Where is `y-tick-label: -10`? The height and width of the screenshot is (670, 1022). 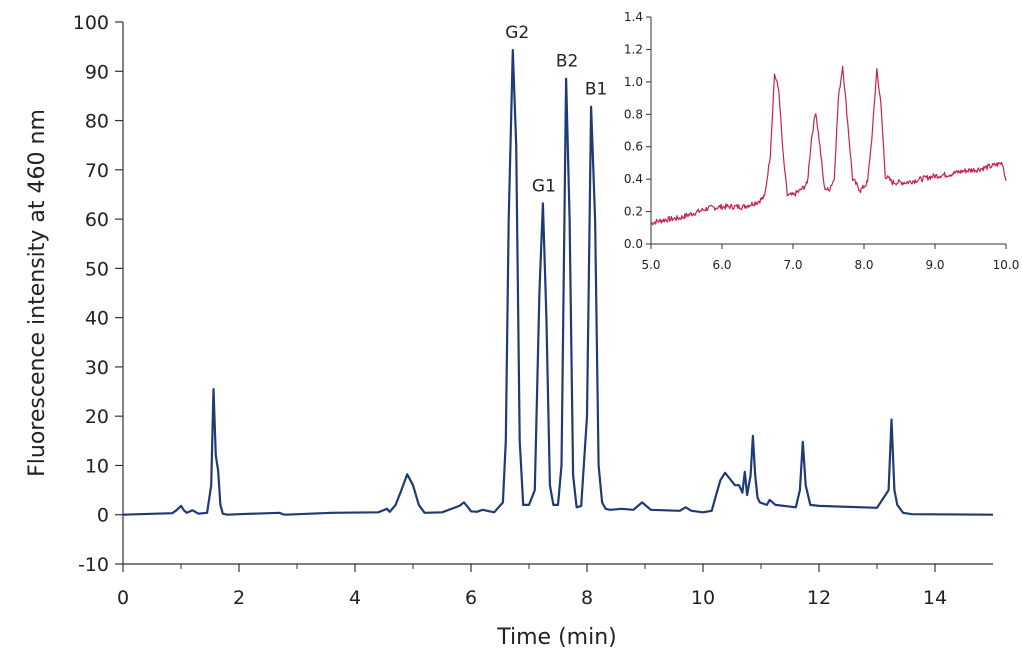
y-tick-label: -10 is located at coordinates (93, 565).